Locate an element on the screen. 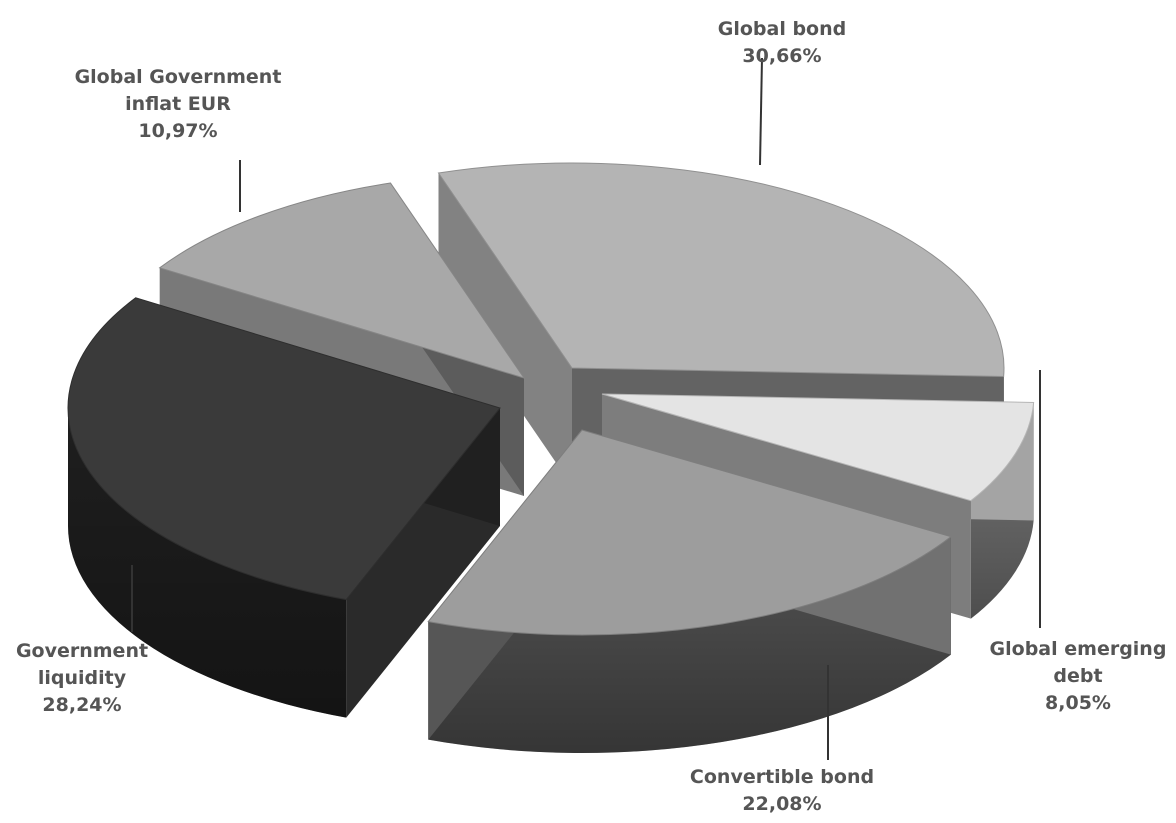  pie-slice-convertible-bond is located at coordinates (689, 532).